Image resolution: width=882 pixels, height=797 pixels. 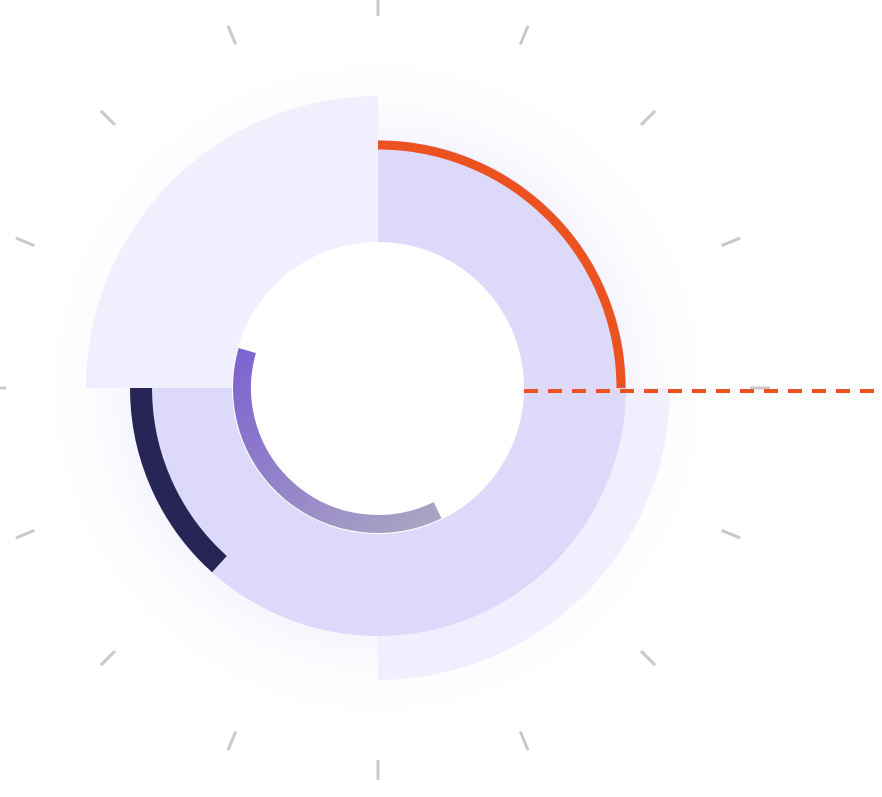 I want to click on purple-arc, so click(x=337, y=440).